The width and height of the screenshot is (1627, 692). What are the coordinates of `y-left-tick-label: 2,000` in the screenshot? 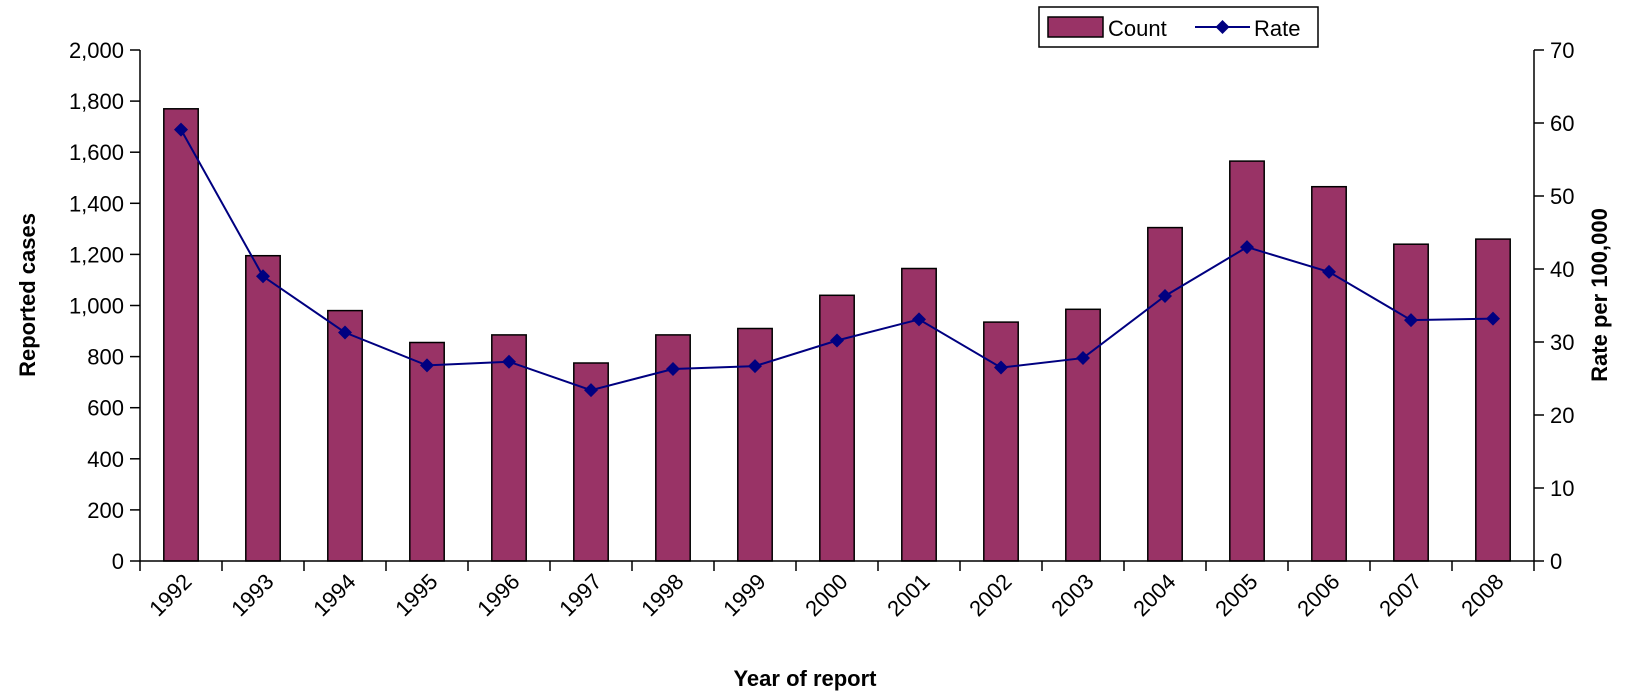 It's located at (96, 50).